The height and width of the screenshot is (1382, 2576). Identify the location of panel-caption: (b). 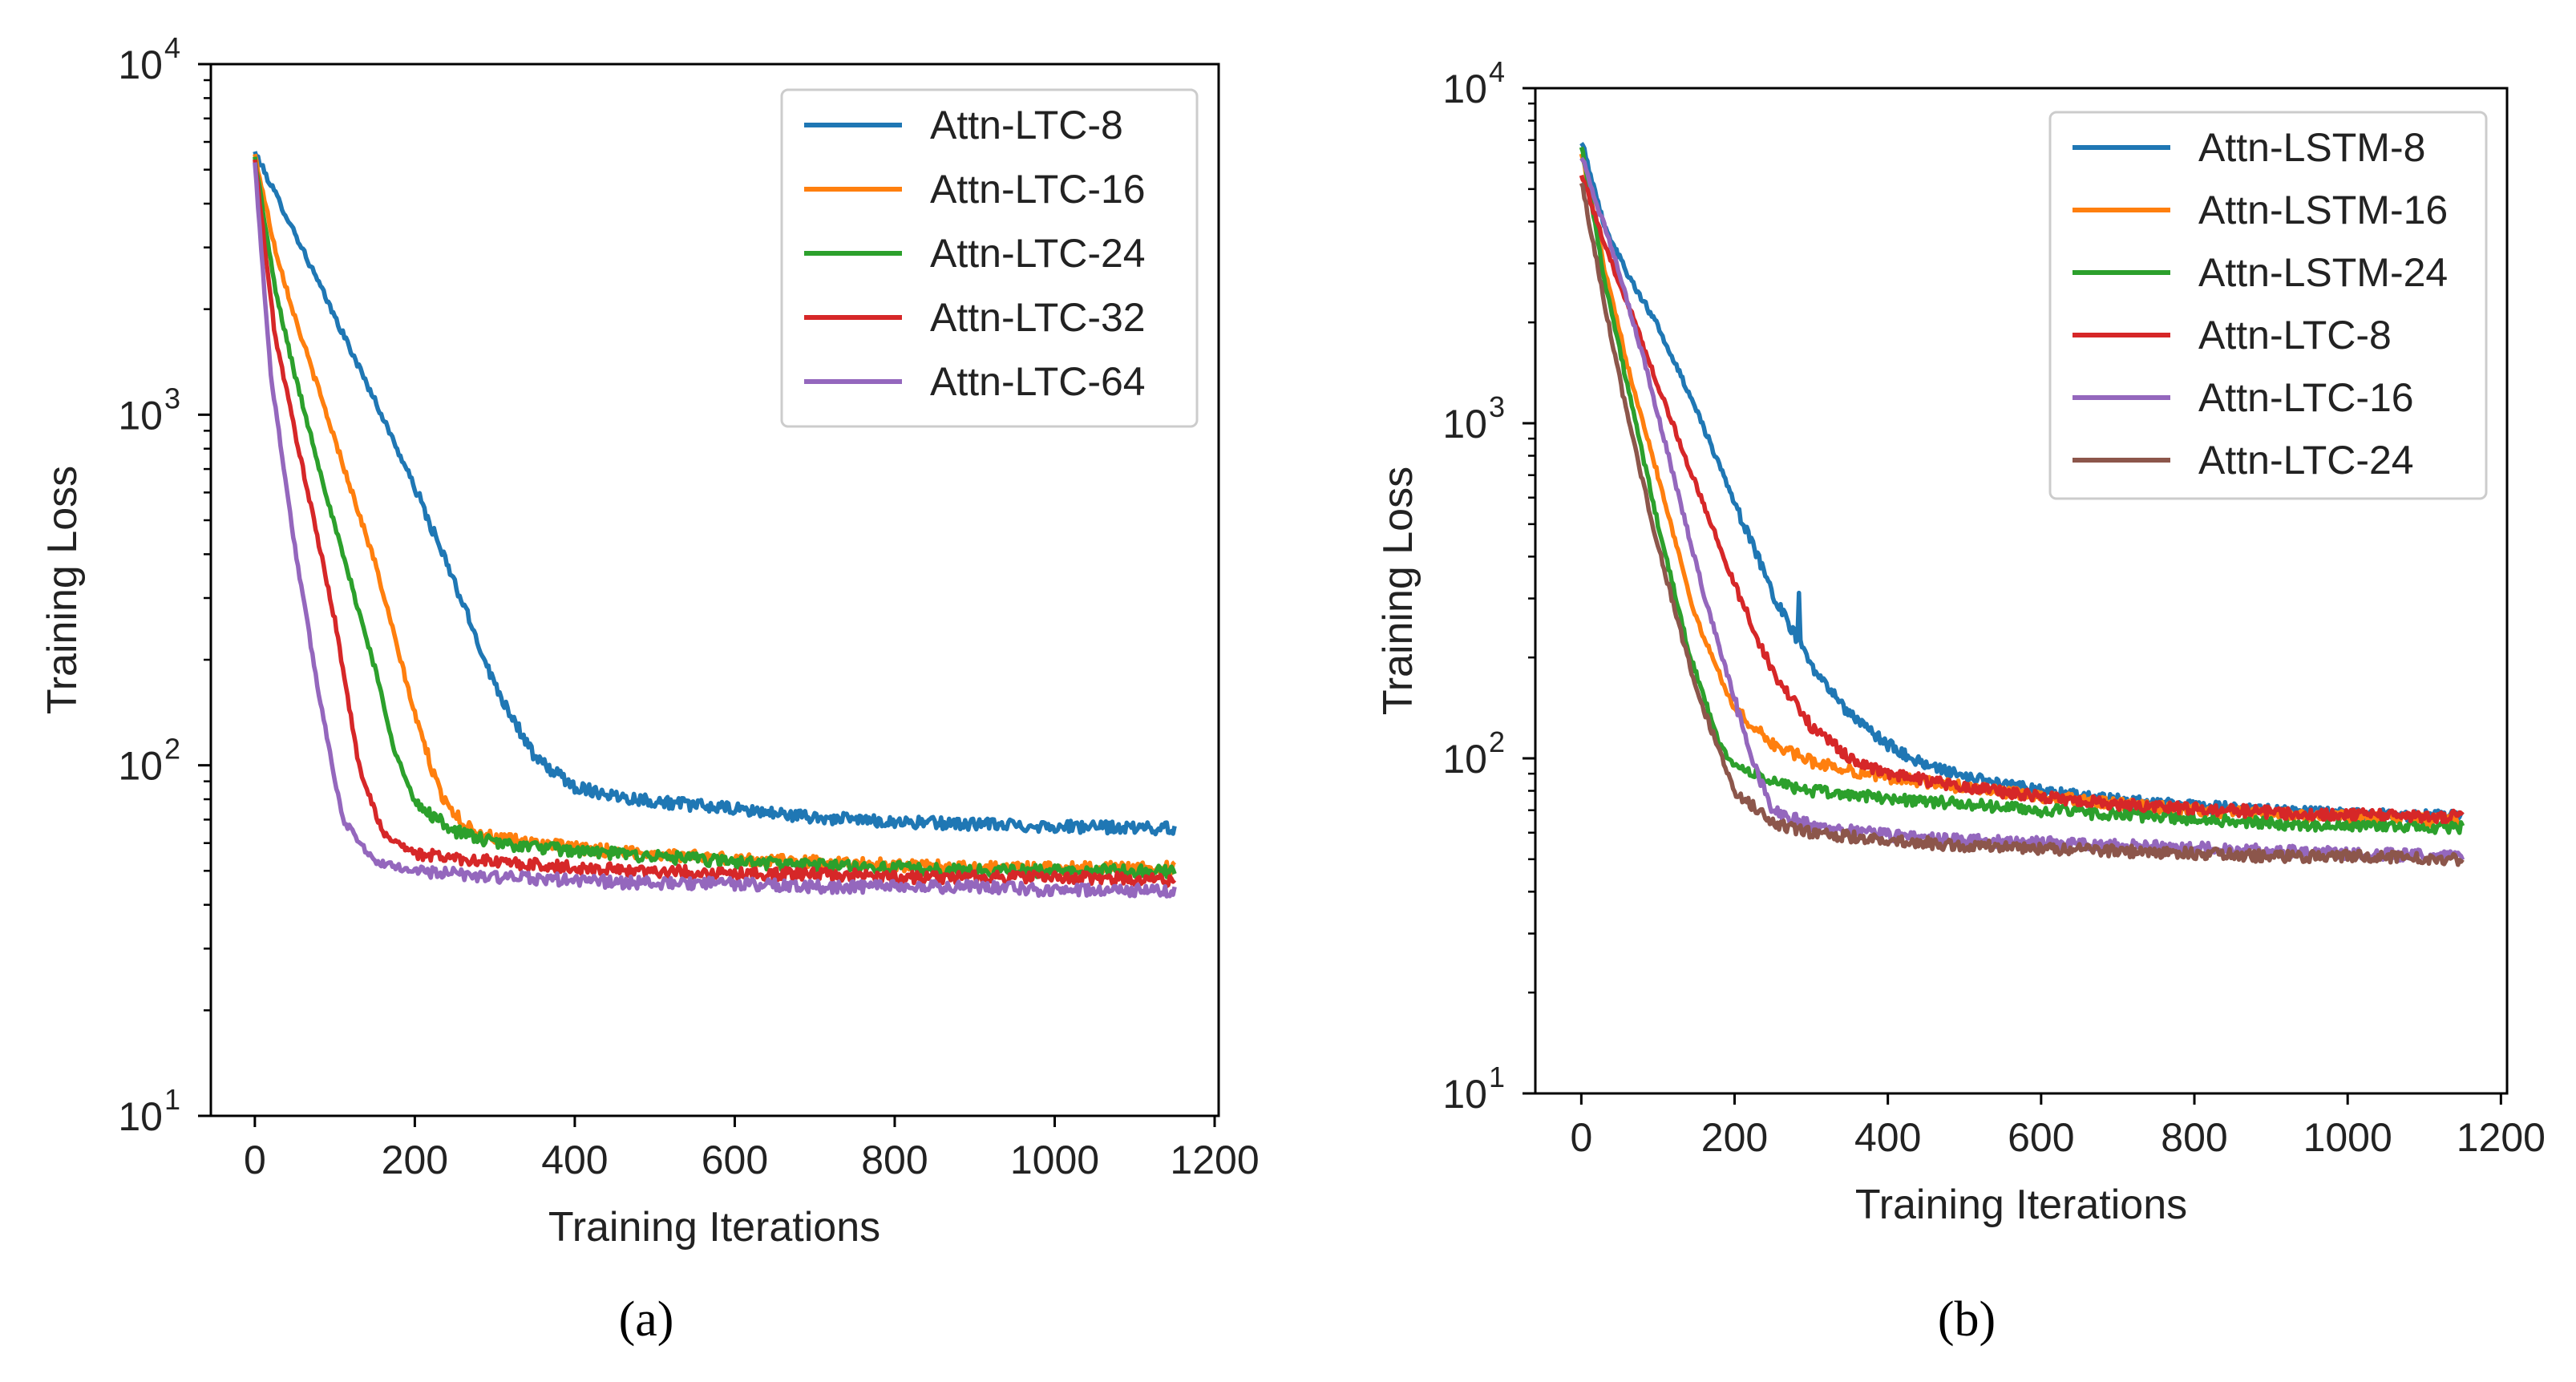
(1967, 1319).